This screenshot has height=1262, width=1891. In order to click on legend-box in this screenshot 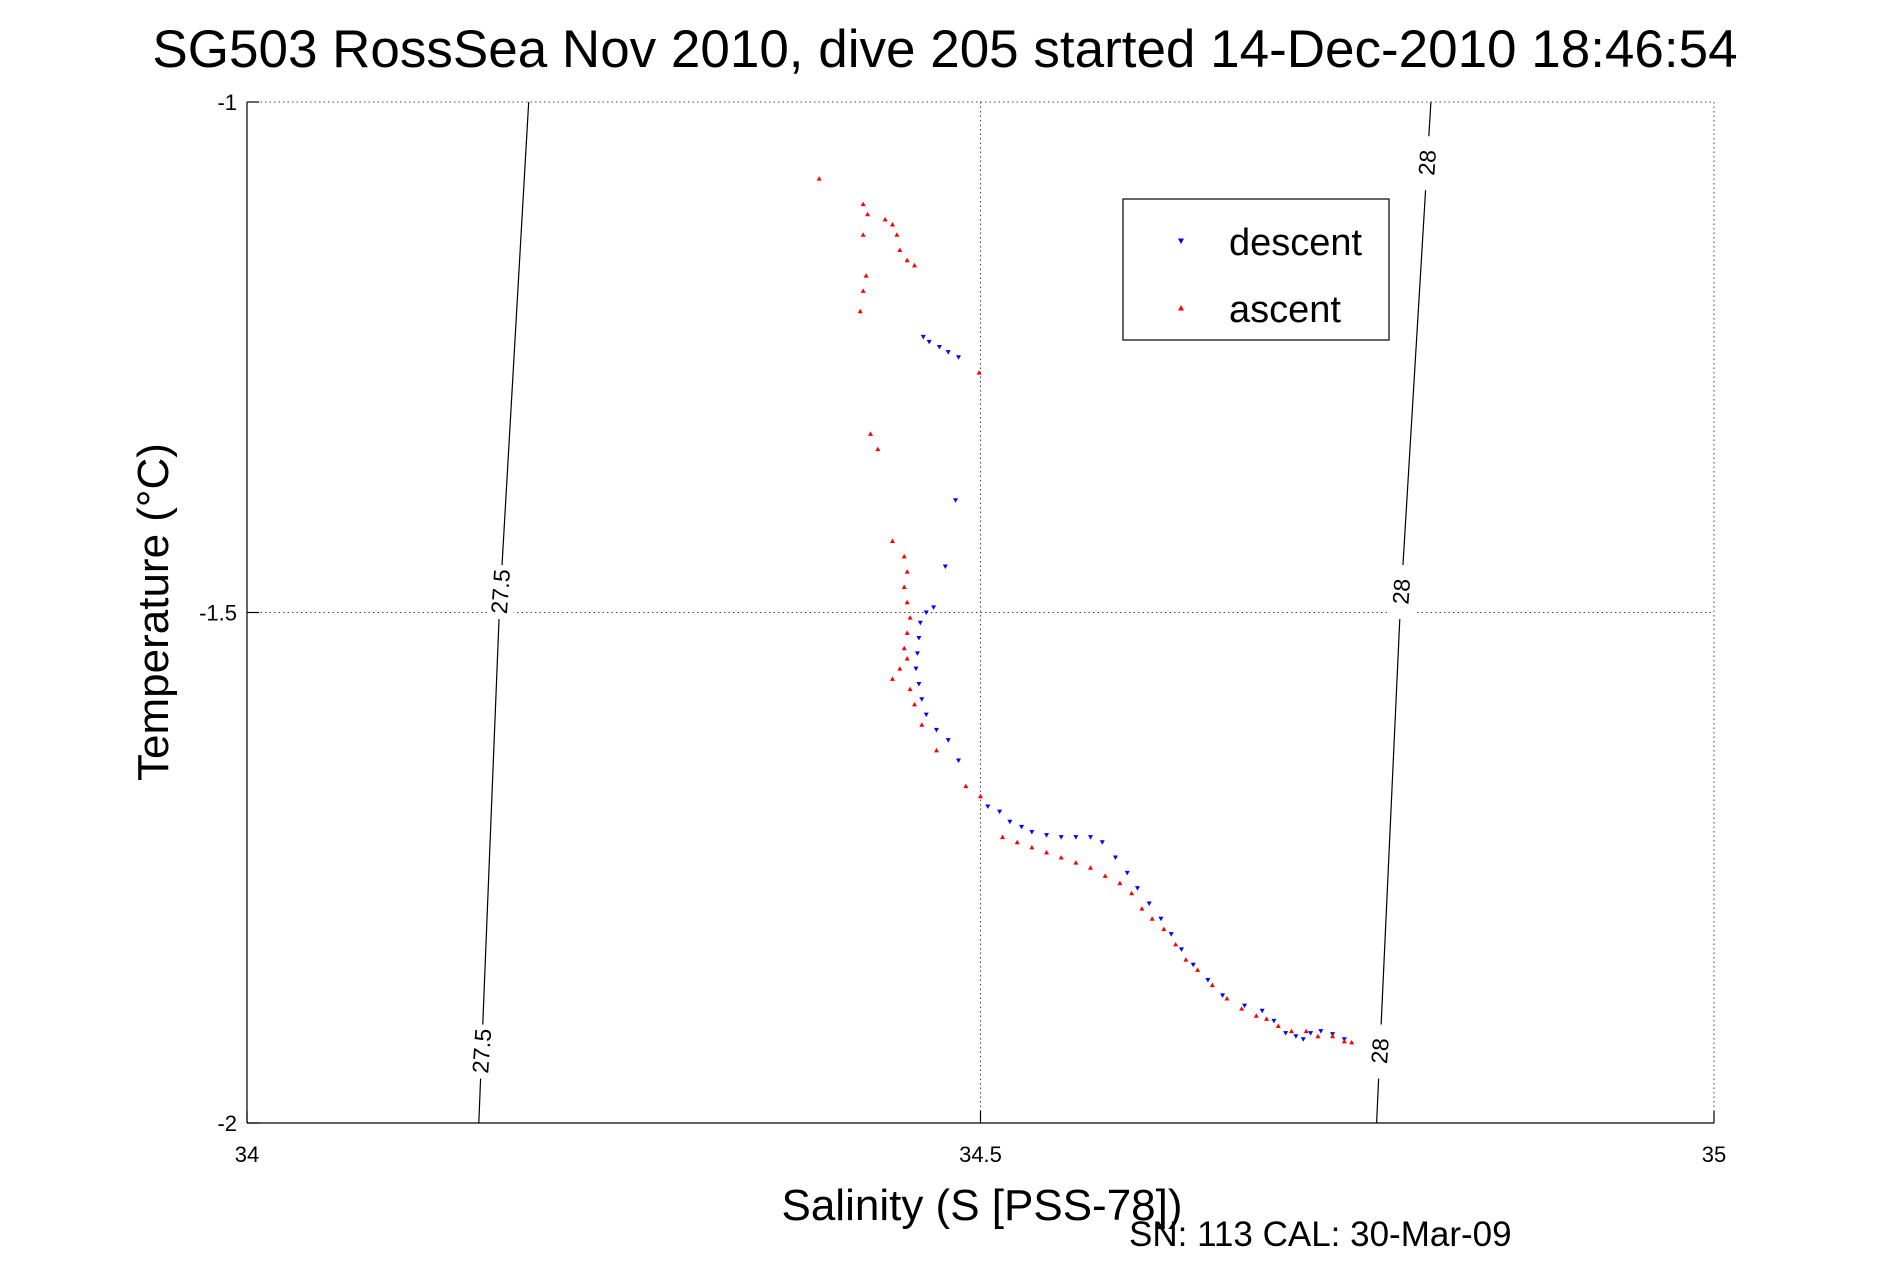, I will do `click(1256, 269)`.